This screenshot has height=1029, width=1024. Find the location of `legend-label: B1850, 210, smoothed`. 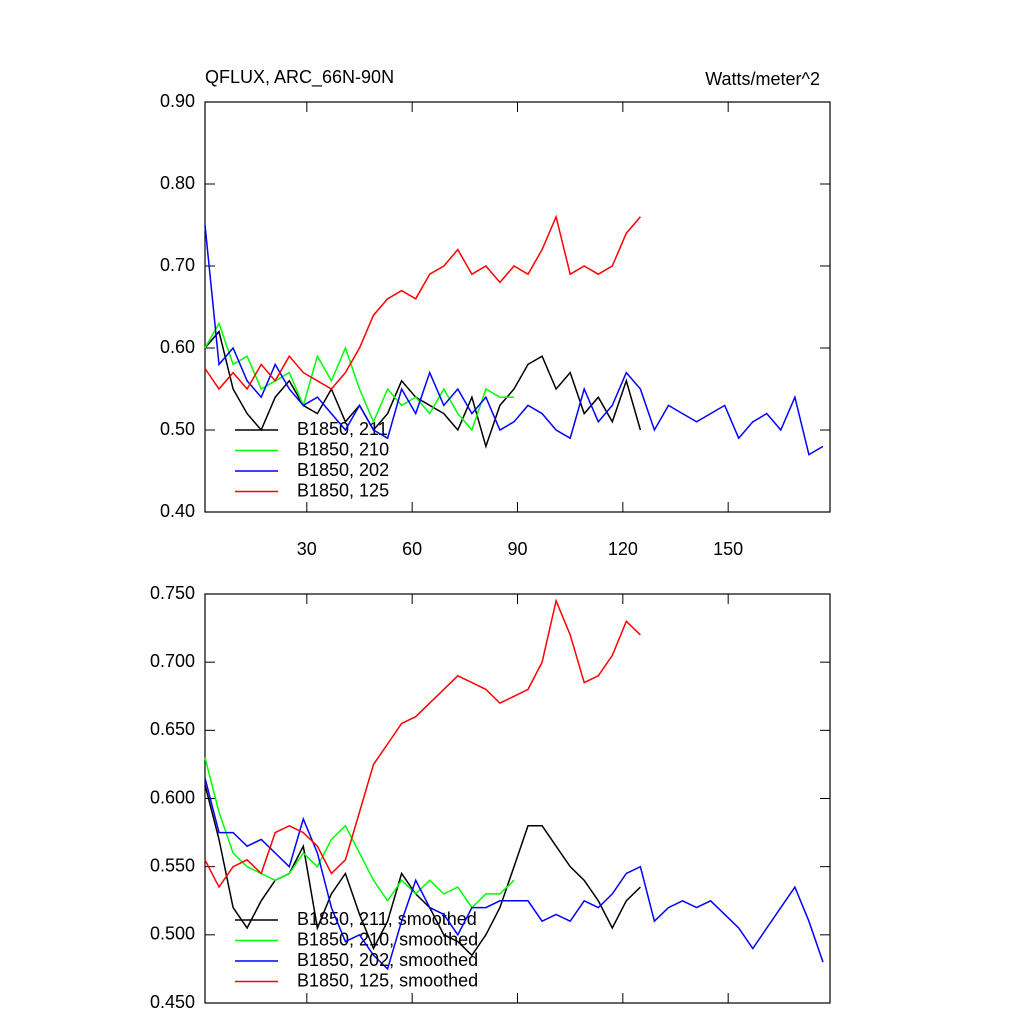

legend-label: B1850, 210, smoothed is located at coordinates (387, 939).